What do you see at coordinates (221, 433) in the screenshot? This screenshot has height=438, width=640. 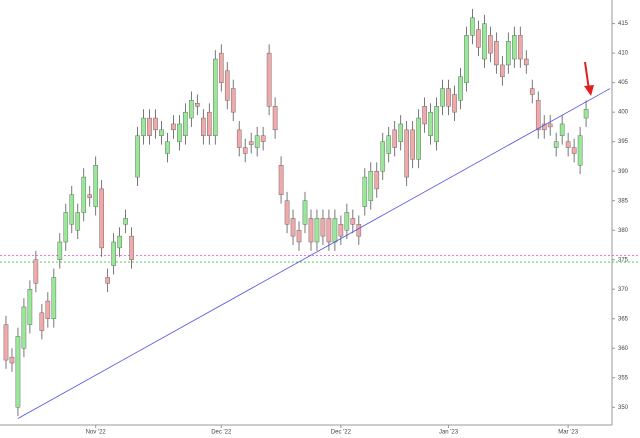 I see `x-tick-label: Dec '22` at bounding box center [221, 433].